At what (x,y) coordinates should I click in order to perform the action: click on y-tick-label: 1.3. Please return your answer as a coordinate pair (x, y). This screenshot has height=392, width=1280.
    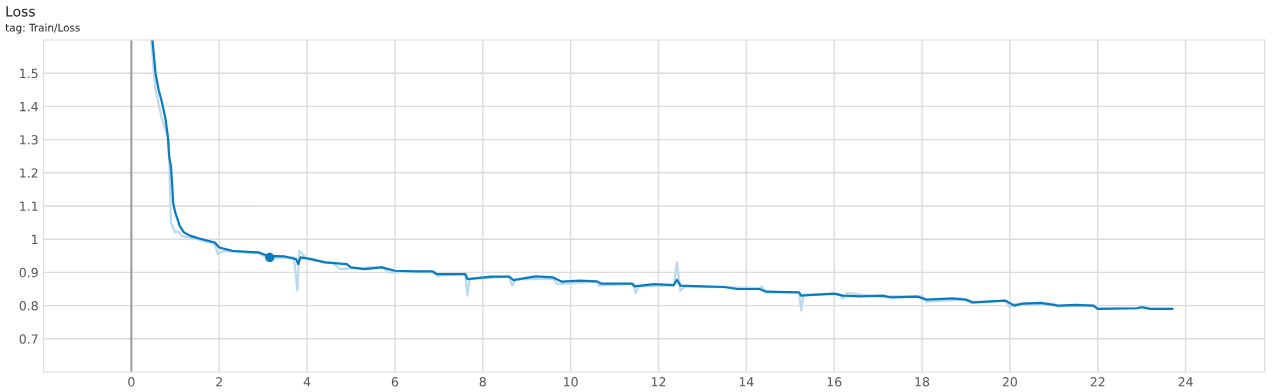
    Looking at the image, I should click on (29, 140).